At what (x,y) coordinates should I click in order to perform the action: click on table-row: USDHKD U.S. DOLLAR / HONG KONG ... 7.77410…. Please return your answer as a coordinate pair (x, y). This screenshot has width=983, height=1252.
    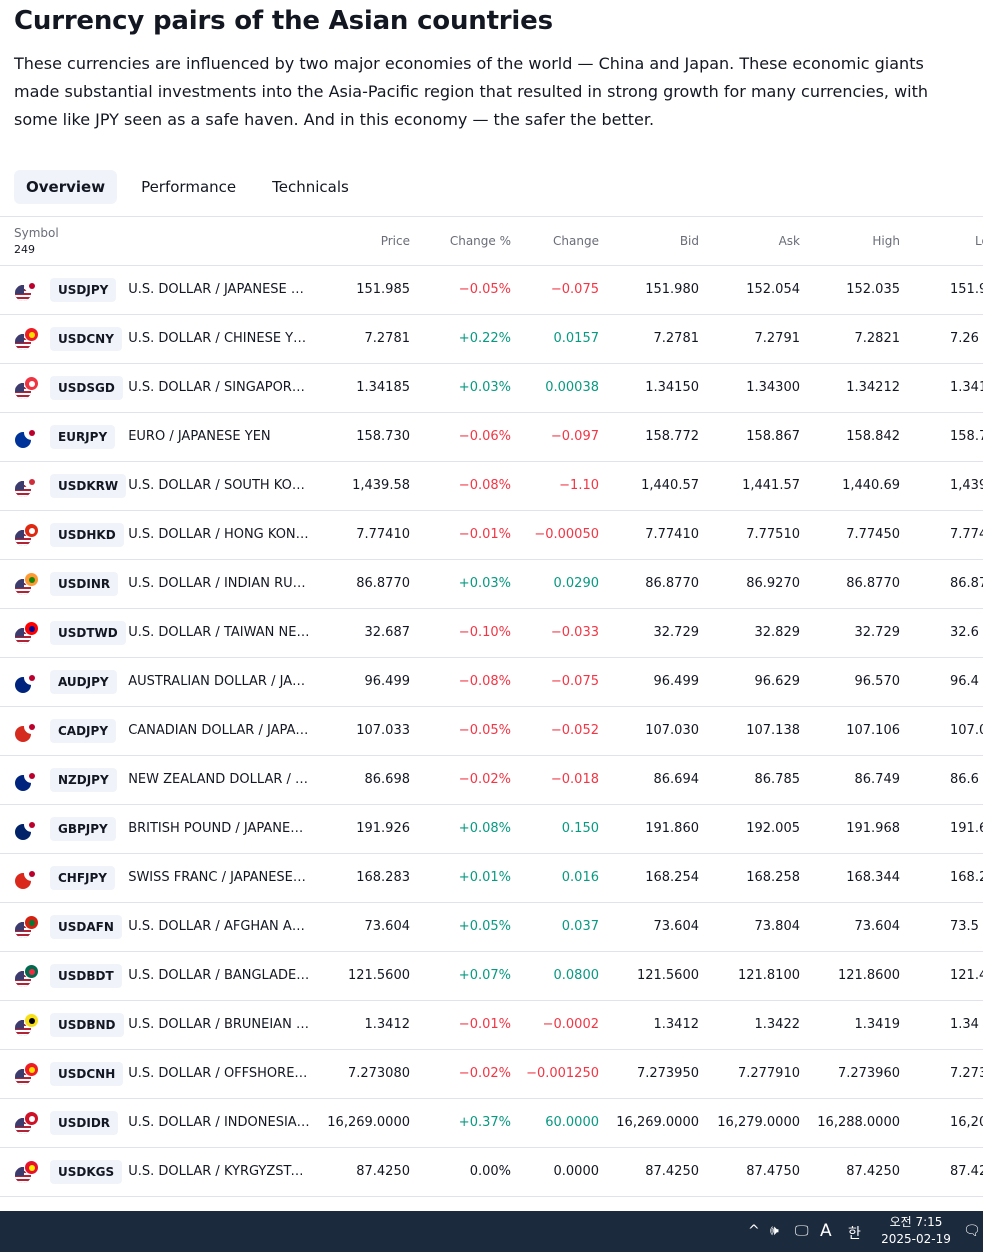
    Looking at the image, I should click on (491, 535).